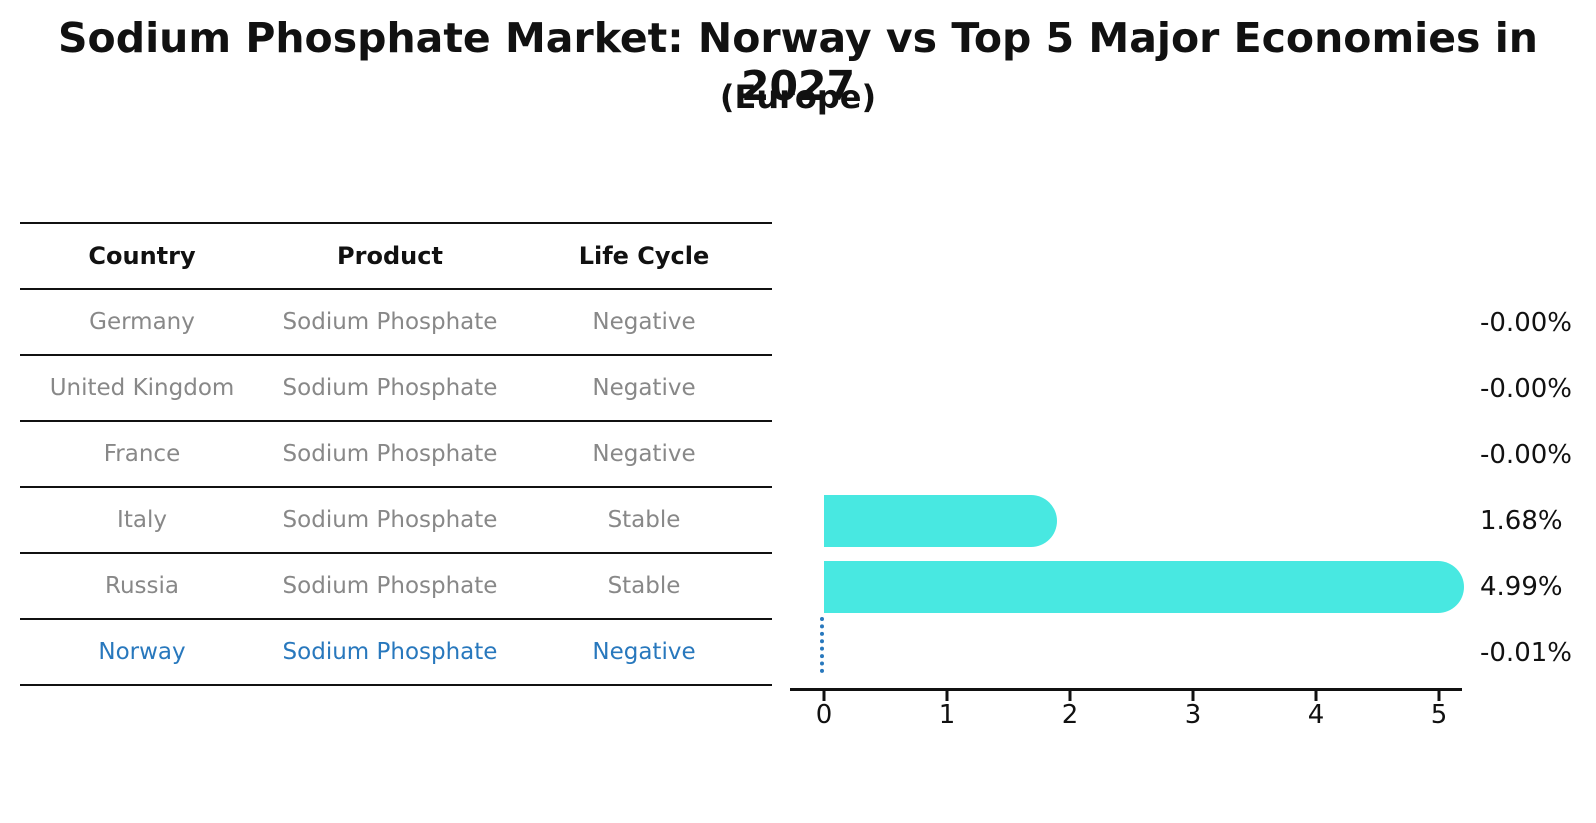 This screenshot has height=823, width=1596. What do you see at coordinates (824, 715) in the screenshot?
I see `x-axis-tick-label: 0` at bounding box center [824, 715].